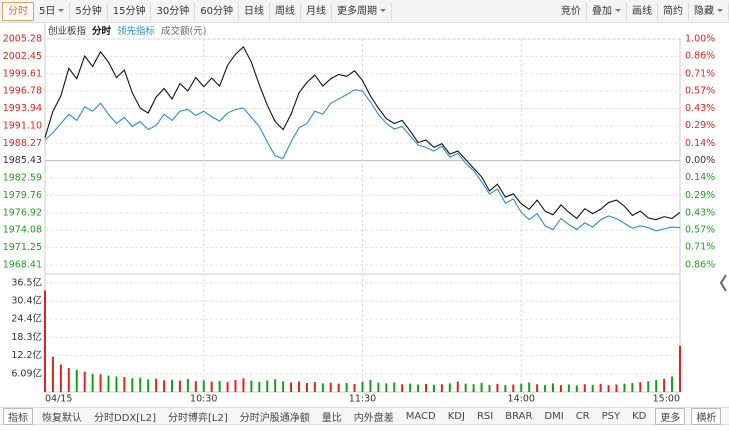 This screenshot has height=431, width=729. I want to click on period-more: 更多周期, so click(362, 11).